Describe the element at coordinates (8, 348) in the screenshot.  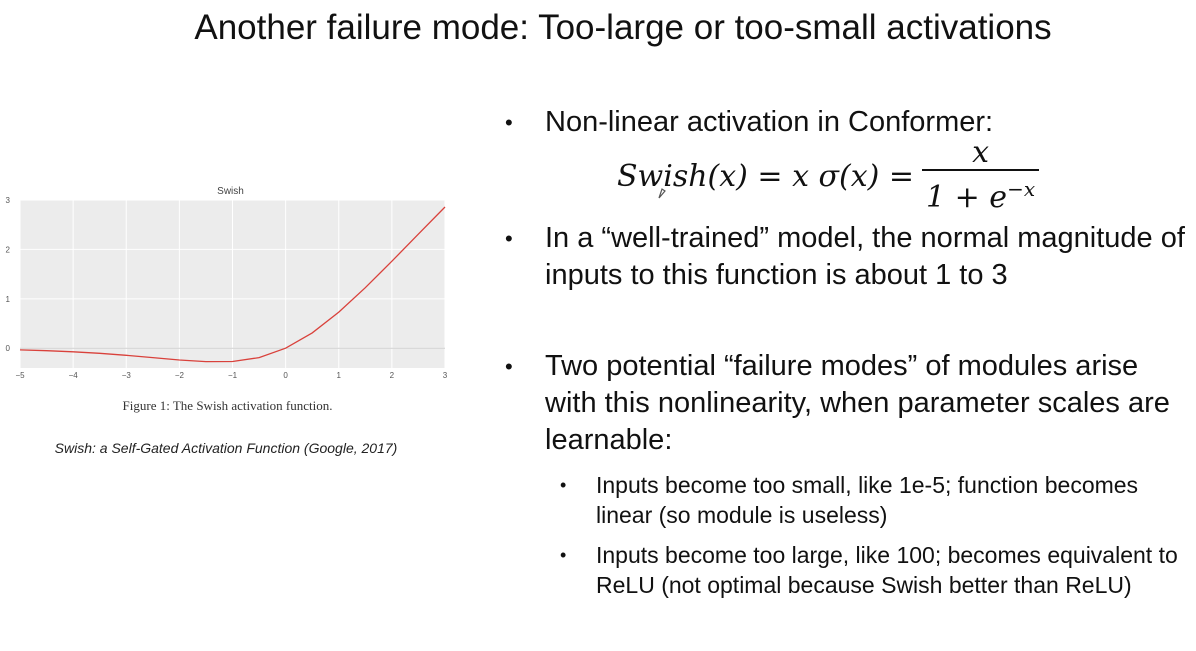
I see `y-tick-label: 0` at that location.